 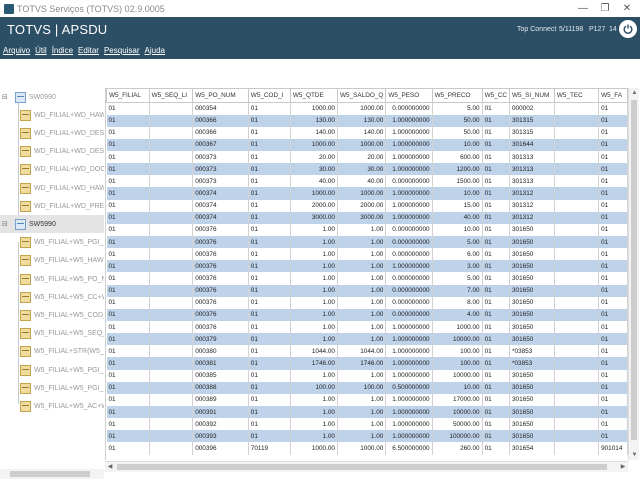 I want to click on table-cell: 20.00, so click(x=362, y=157).